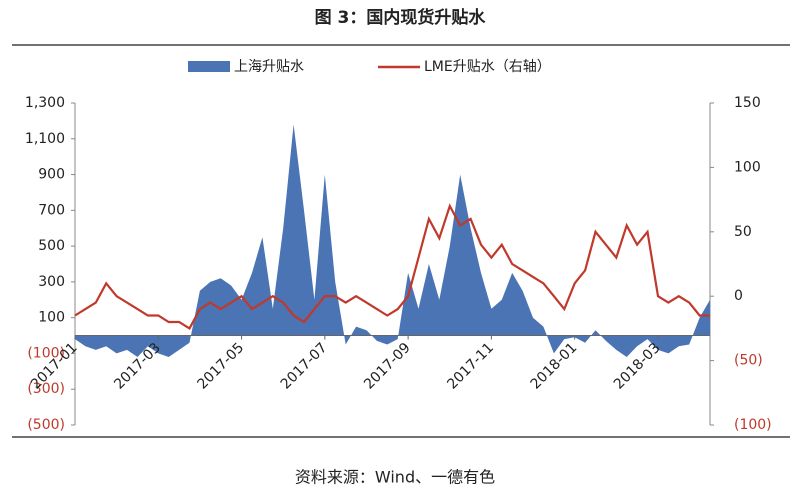  What do you see at coordinates (46, 389) in the screenshot?
I see `y-tick-label: (300)` at bounding box center [46, 389].